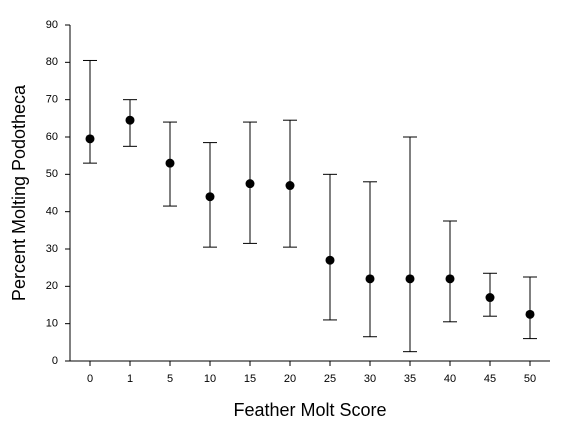 Image resolution: width=572 pixels, height=425 pixels. I want to click on y-tick-label: 50, so click(52, 174).